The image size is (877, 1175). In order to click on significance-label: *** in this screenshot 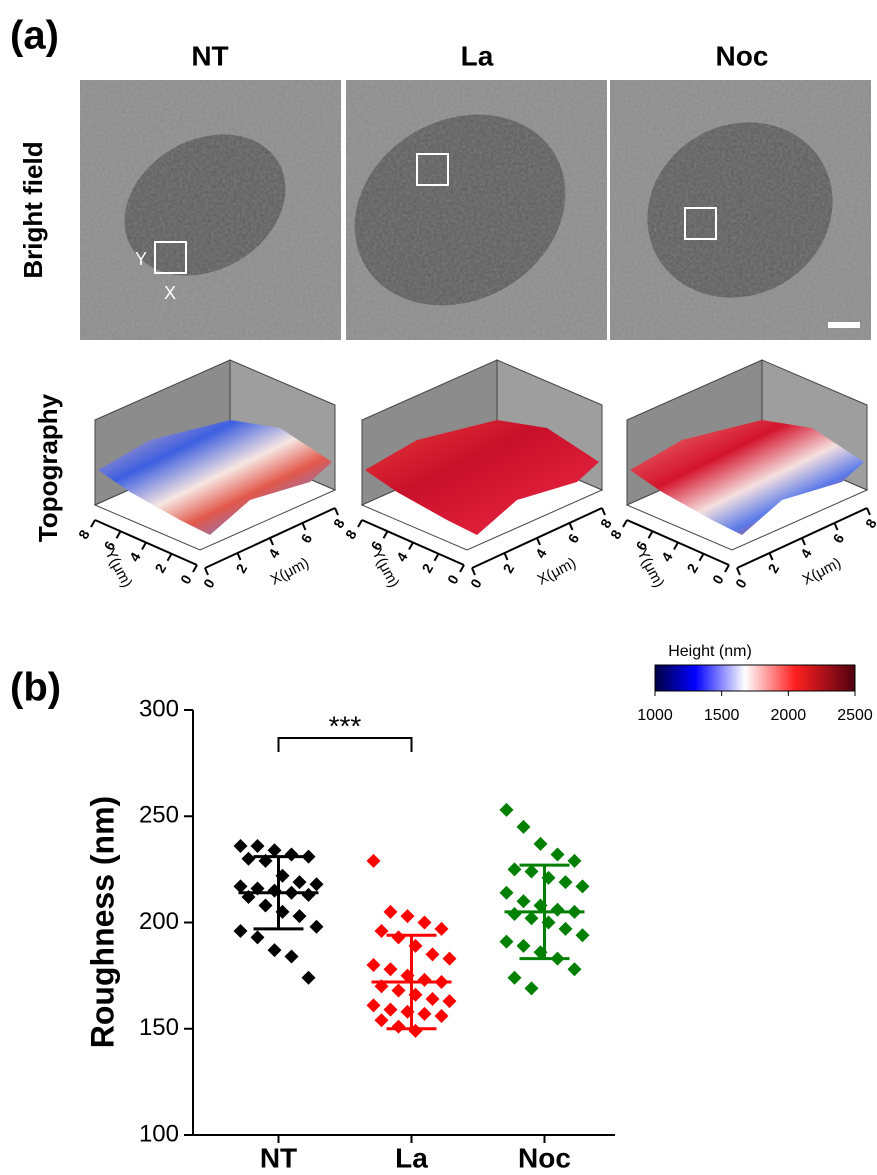, I will do `click(345, 725)`.